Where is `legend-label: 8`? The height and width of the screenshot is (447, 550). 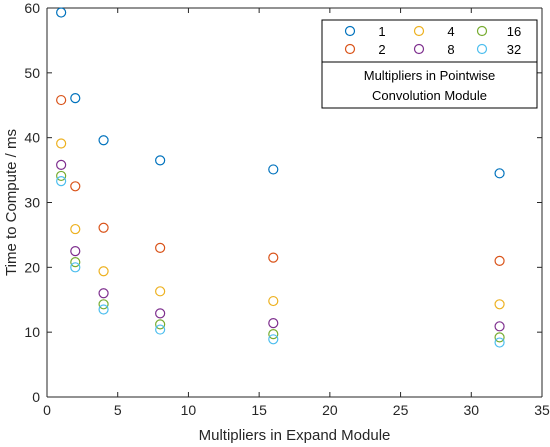
legend-label: 8 is located at coordinates (450, 49).